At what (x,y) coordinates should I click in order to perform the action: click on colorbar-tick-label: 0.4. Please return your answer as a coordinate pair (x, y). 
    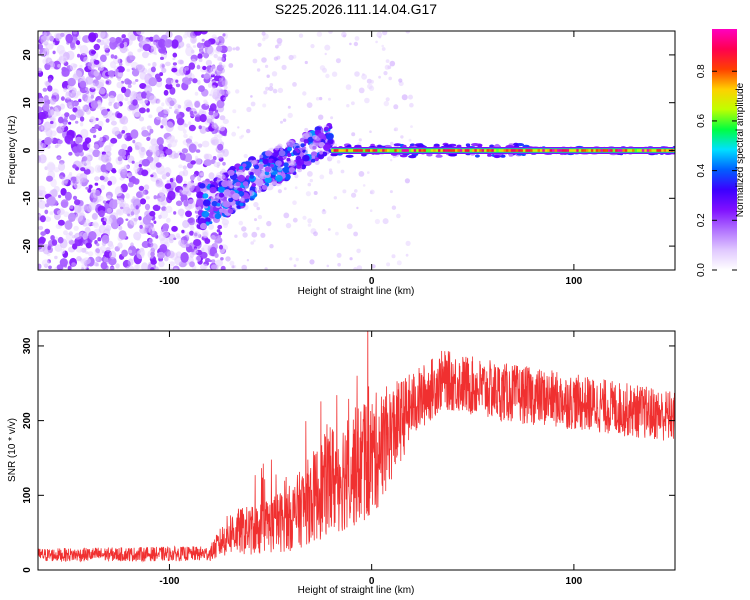
    Looking at the image, I should click on (701, 170).